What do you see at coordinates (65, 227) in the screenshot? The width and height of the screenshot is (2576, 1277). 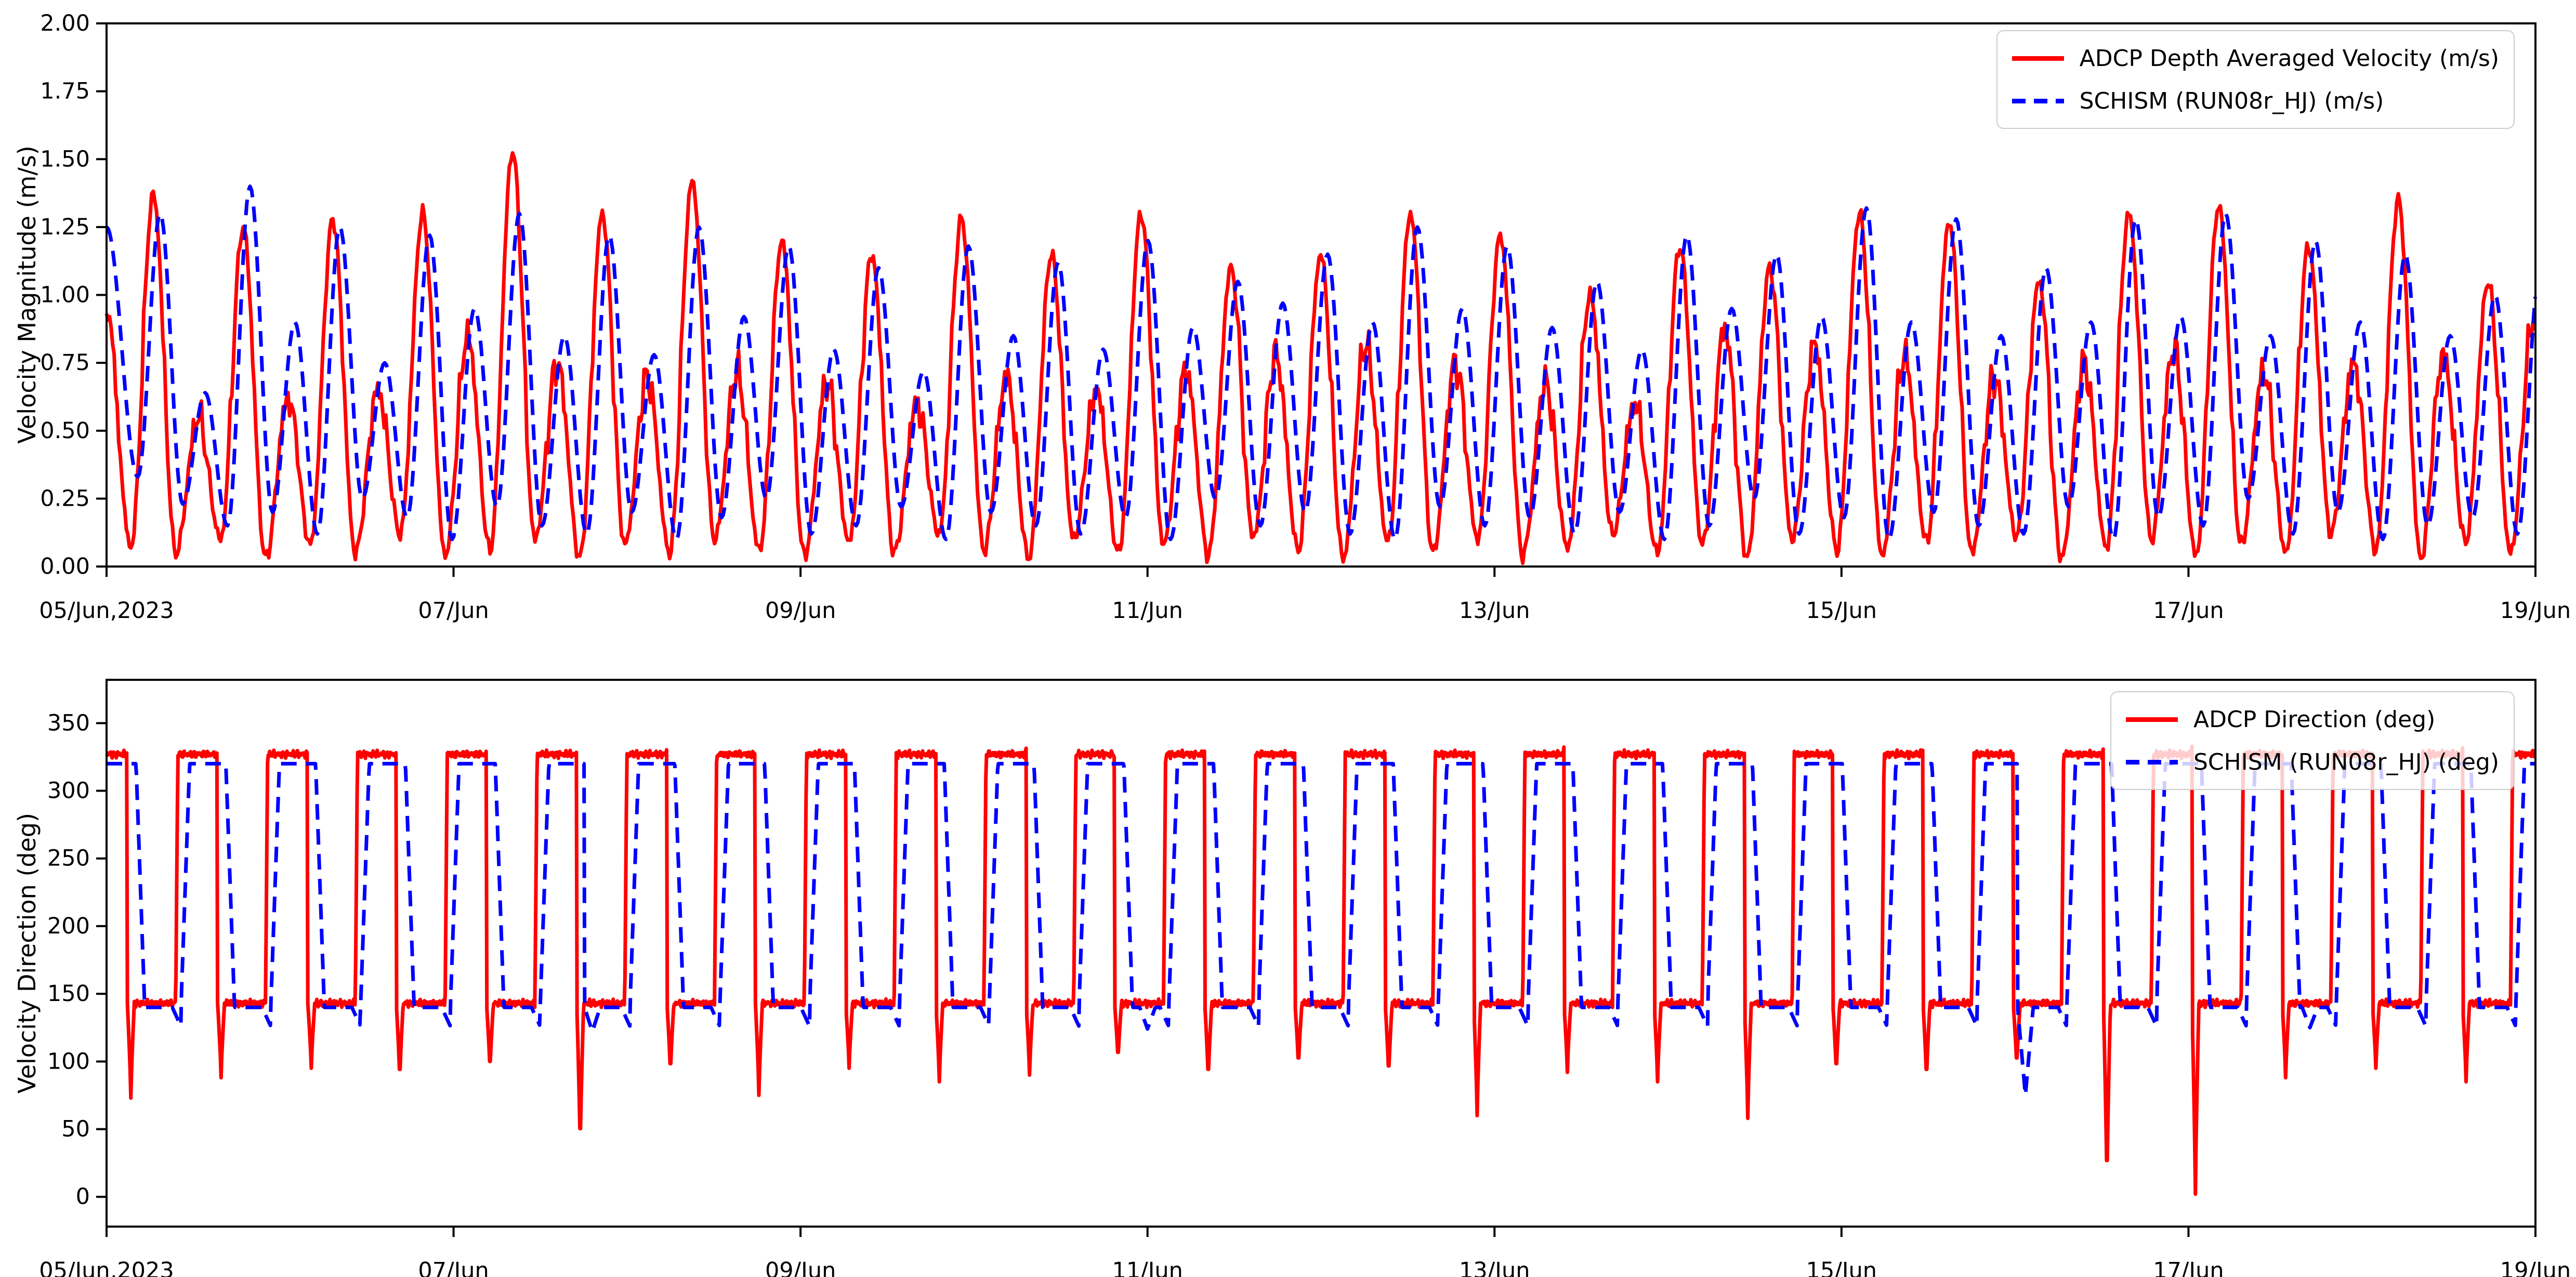 I see `y-tick-label: 1.25` at bounding box center [65, 227].